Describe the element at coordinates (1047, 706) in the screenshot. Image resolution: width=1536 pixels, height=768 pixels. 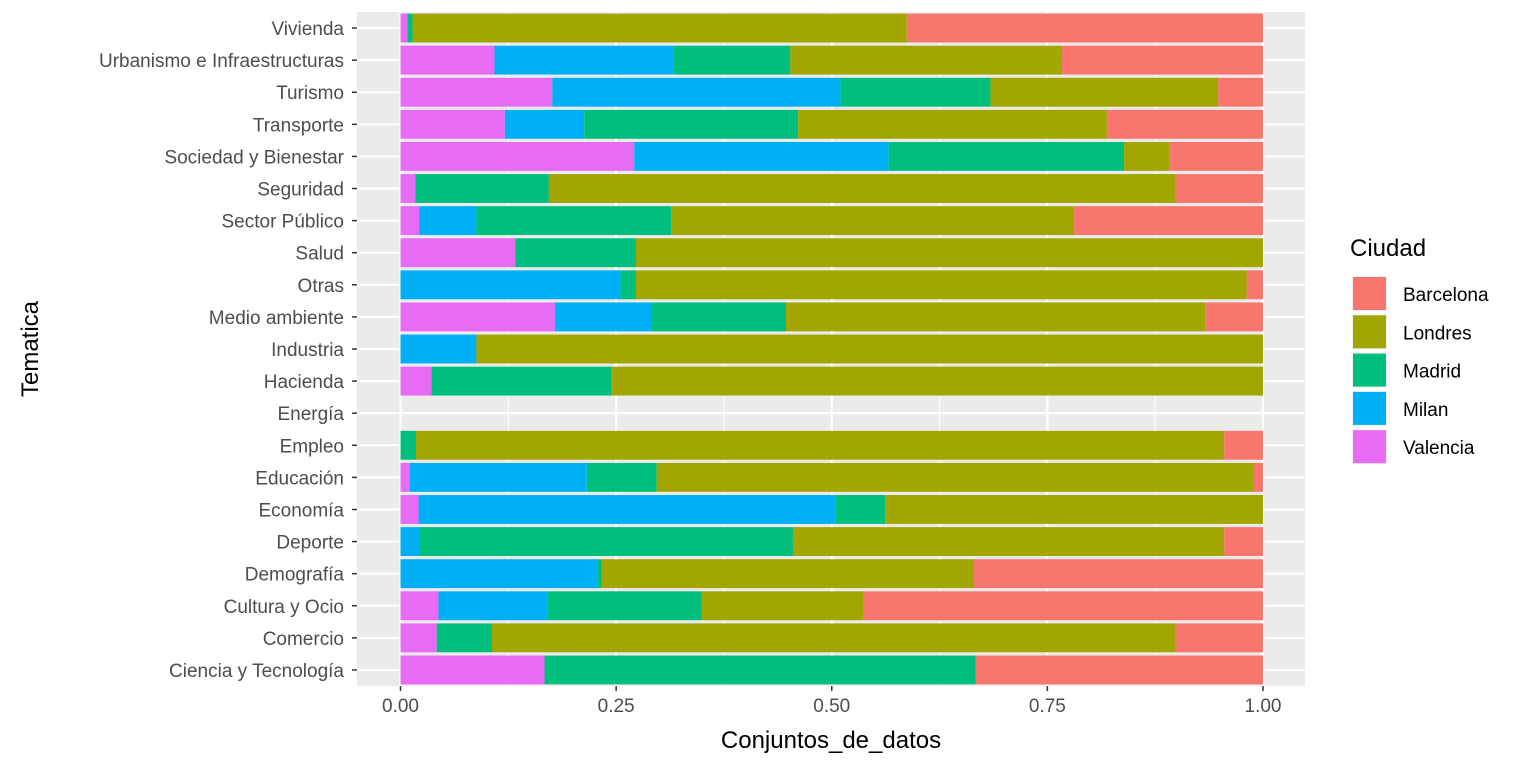
I see `x-tick-label: 0.75` at that location.